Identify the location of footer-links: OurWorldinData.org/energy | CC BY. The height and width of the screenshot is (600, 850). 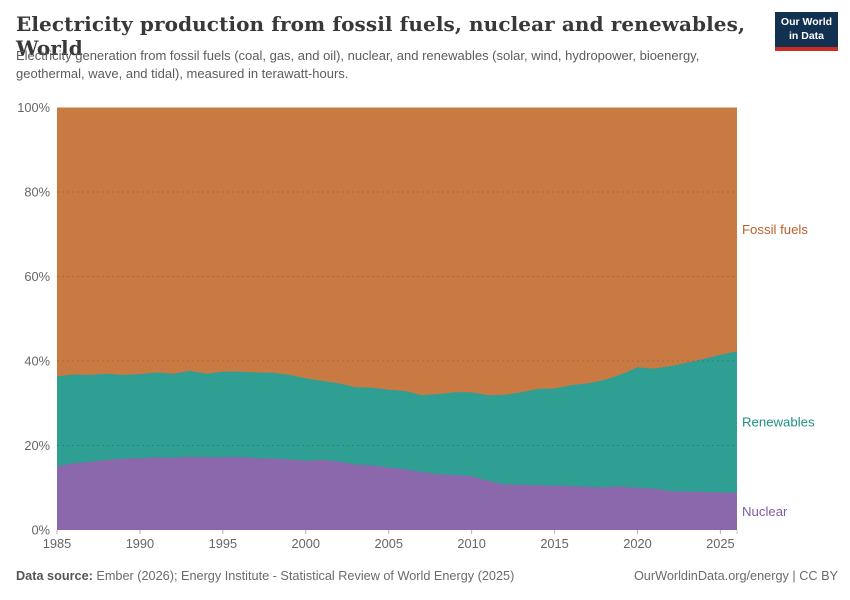
(736, 576).